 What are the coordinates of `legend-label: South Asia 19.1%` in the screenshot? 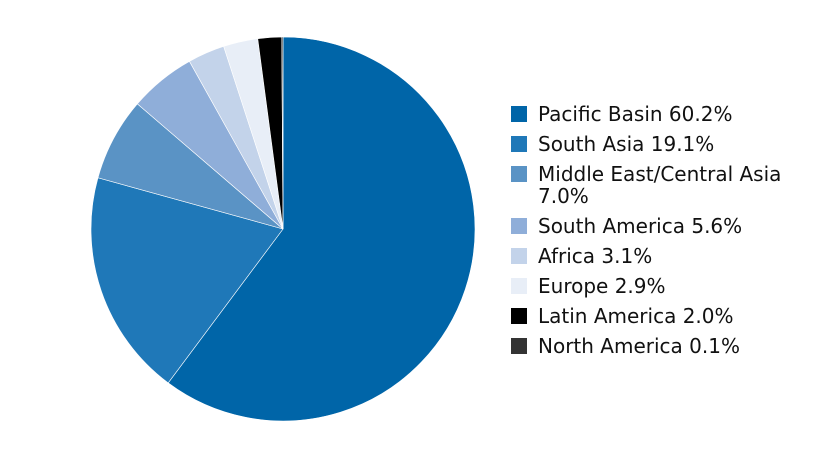 It's located at (626, 144).